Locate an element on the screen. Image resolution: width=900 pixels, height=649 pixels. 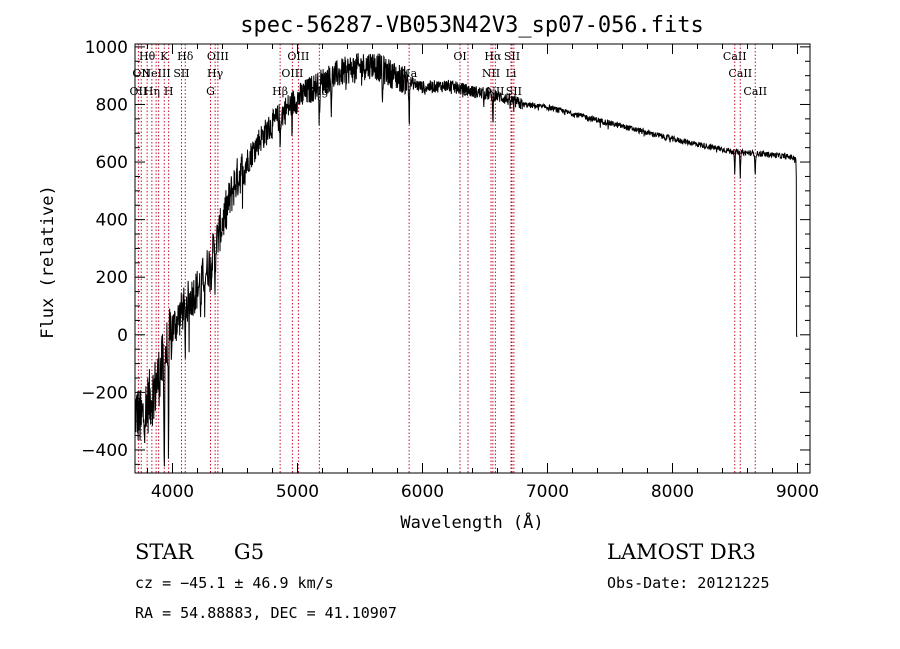
spectral-line-label: Hδ is located at coordinates (185, 56).